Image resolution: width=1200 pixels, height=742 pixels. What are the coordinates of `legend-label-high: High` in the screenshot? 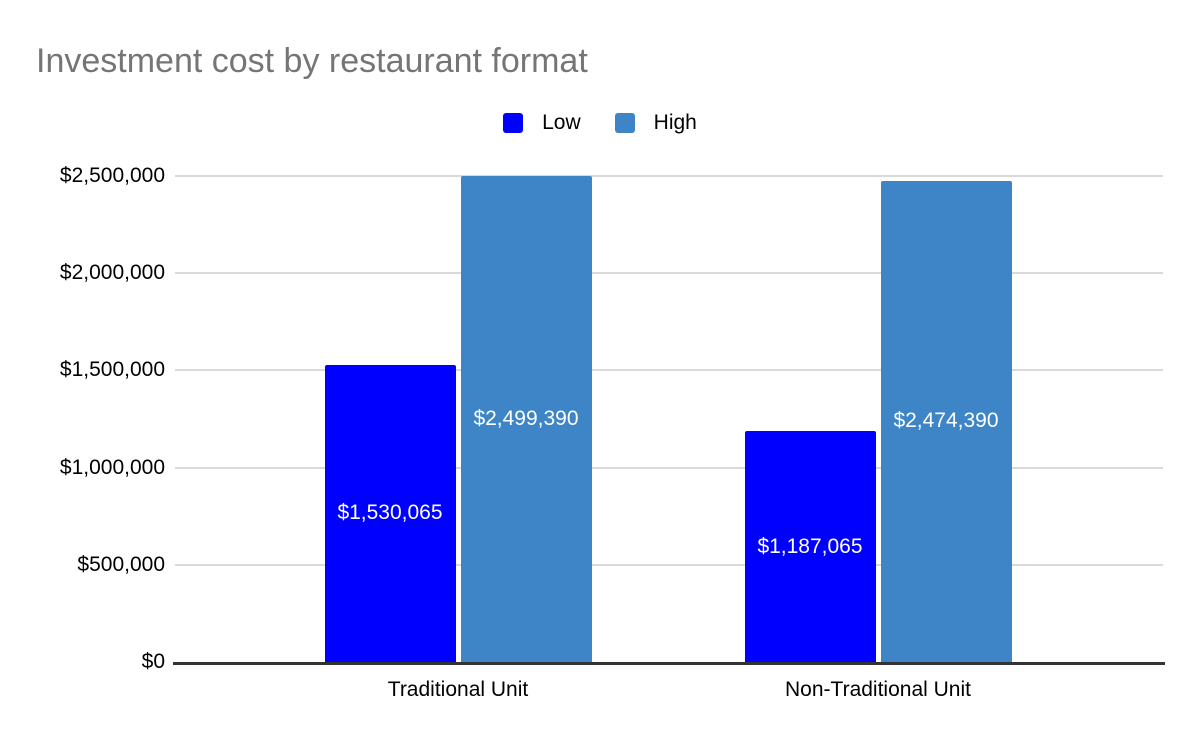 It's located at (675, 122).